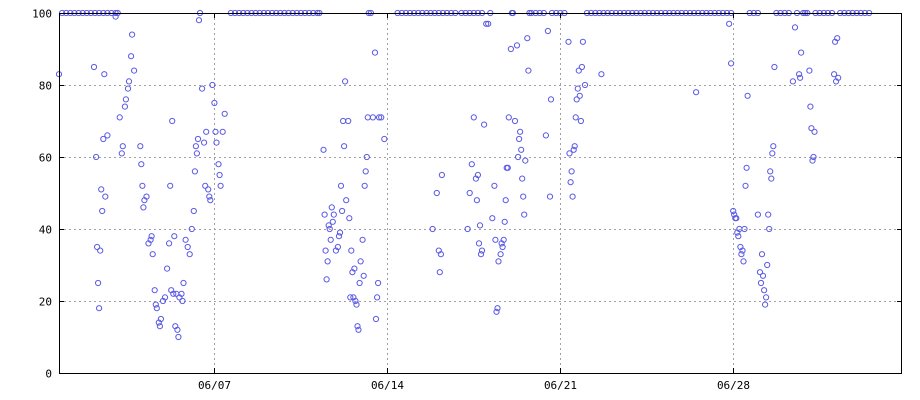 The image size is (920, 400). Describe the element at coordinates (42, 14) in the screenshot. I see `y-tick-label: 100` at that location.